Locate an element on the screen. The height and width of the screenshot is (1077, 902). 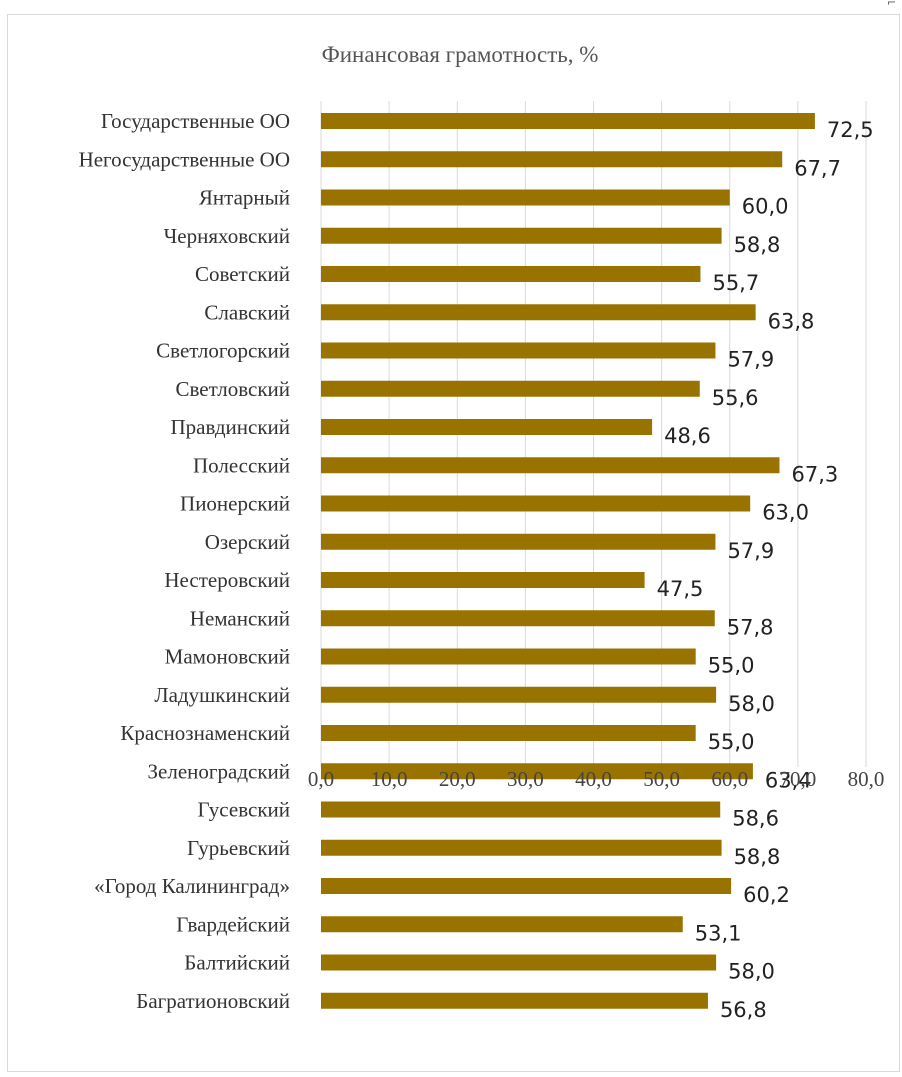
category-label: Пионерский is located at coordinates (235, 504).